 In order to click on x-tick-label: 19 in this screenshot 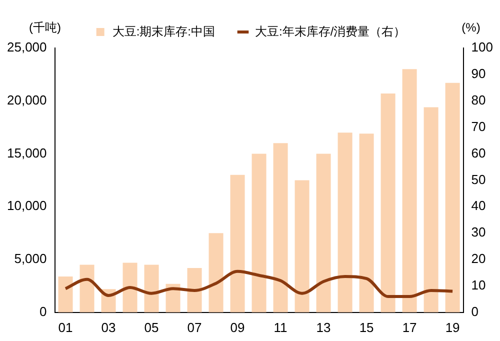, I will do `click(452, 327)`.